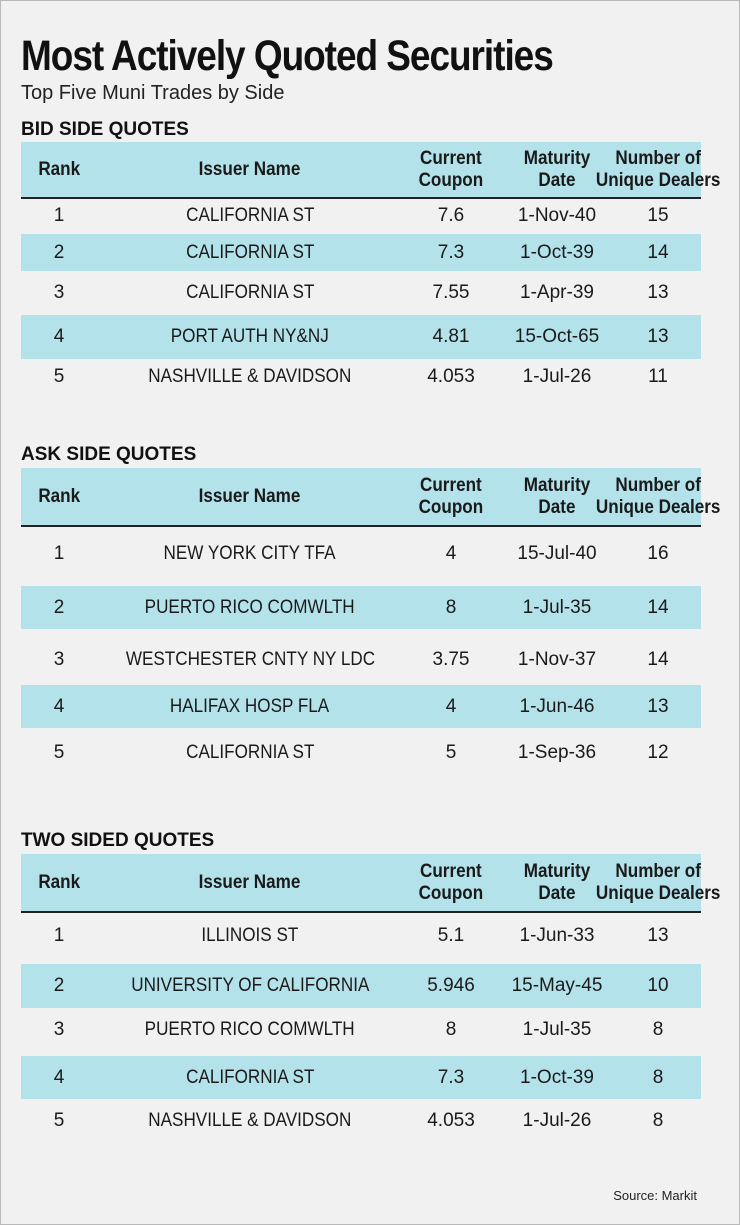 The image size is (740, 1225). What do you see at coordinates (451, 935) in the screenshot?
I see `cell-coupon: 5.1` at bounding box center [451, 935].